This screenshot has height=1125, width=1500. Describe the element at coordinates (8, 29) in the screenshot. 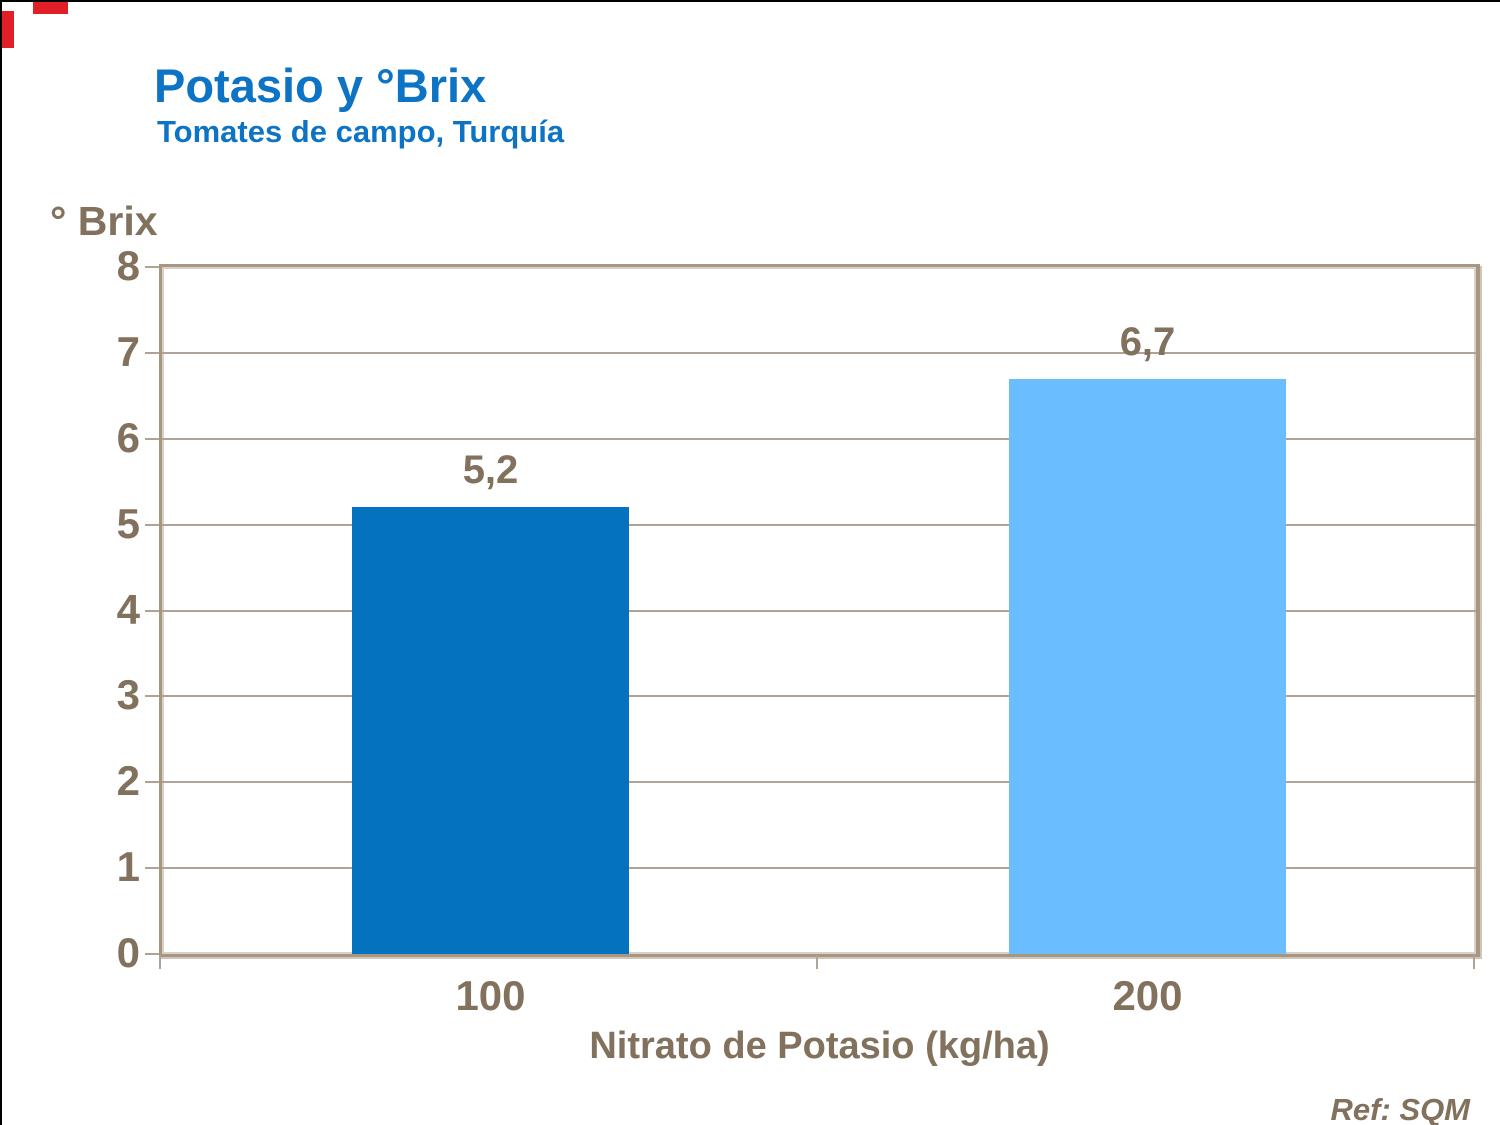

I see `corner-red-mark-left` at that location.